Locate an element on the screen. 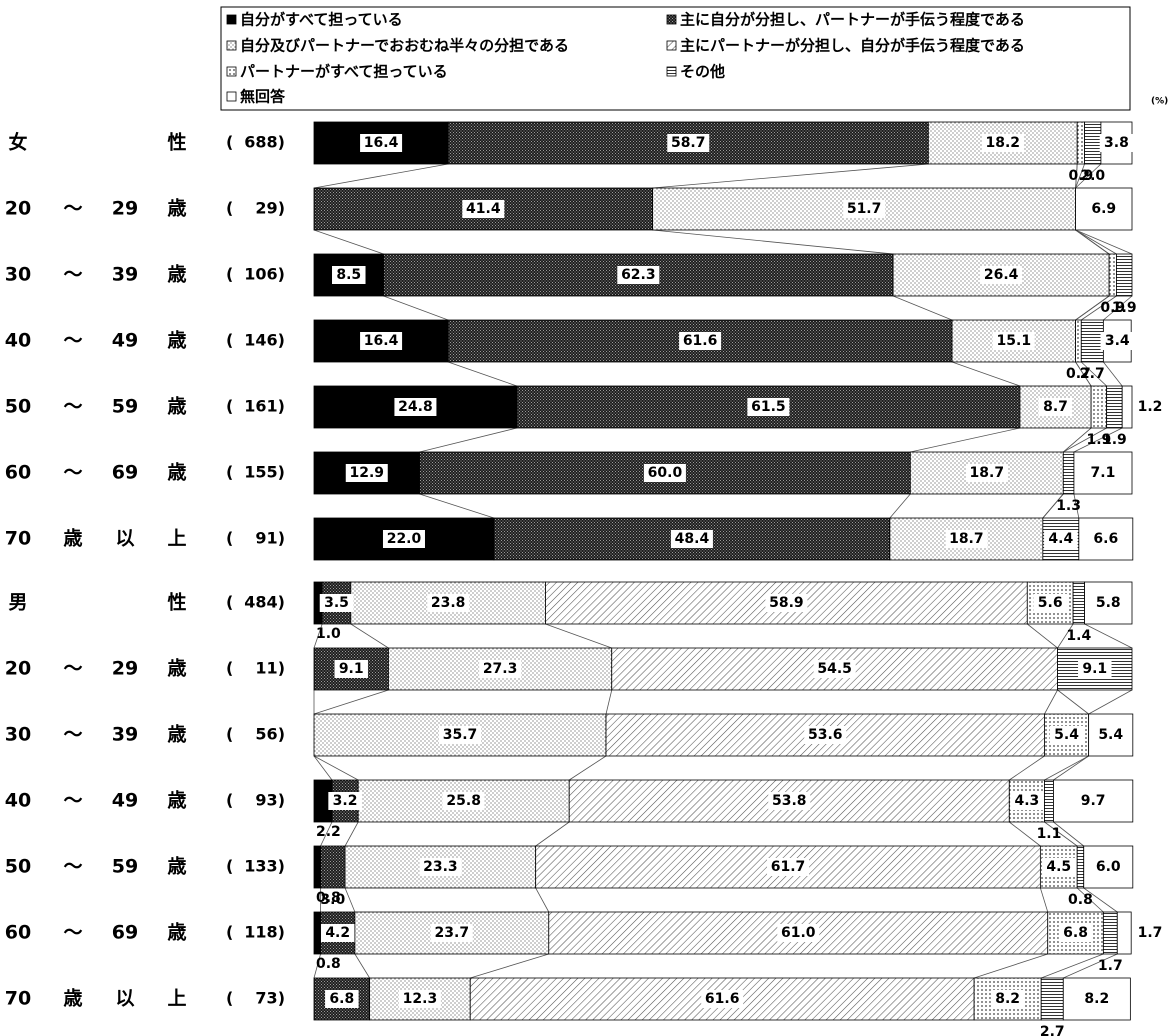 Image resolution: width=1170 pixels, height=1036 pixels. legend-label: 無回答 is located at coordinates (263, 97).